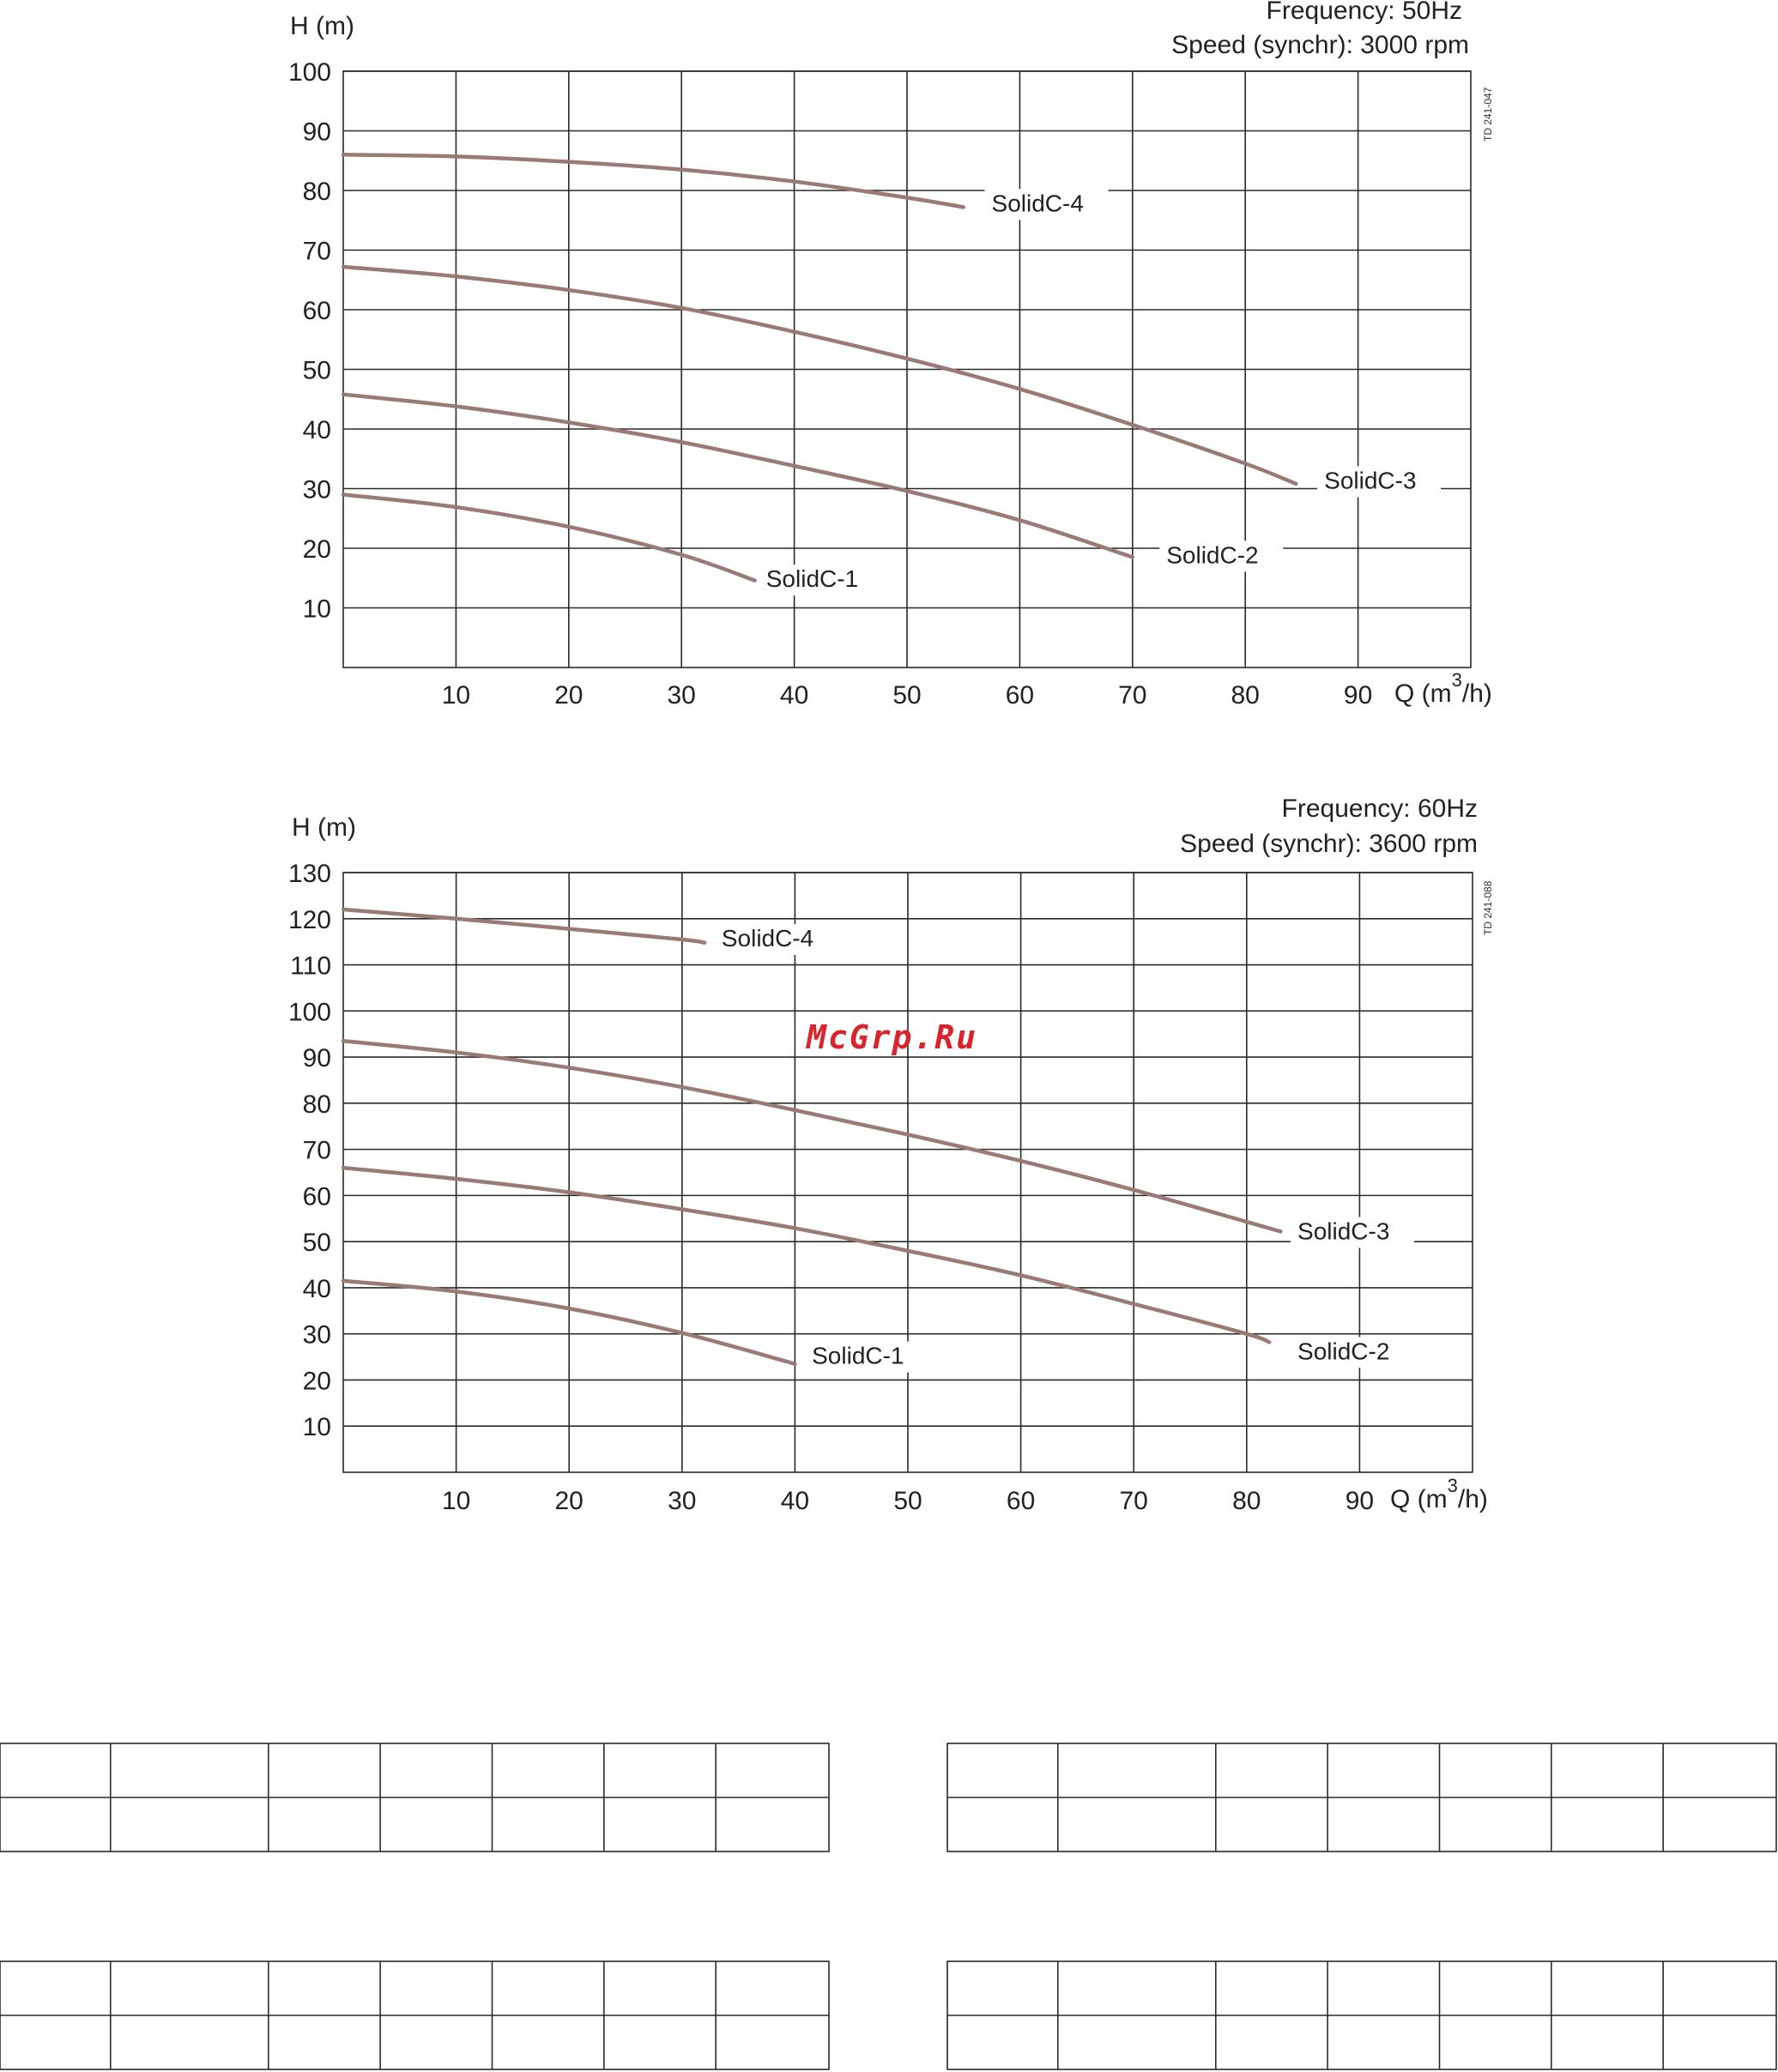  Describe the element at coordinates (1380, 808) in the screenshot. I see `frequency-label: Frequency: 60Hz` at that location.